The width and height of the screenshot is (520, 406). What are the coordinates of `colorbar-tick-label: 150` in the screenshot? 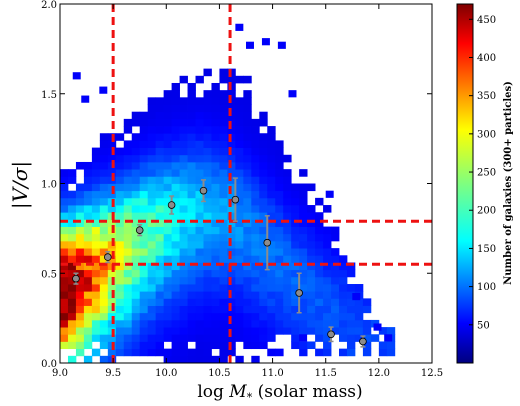 It's located at (486, 249).